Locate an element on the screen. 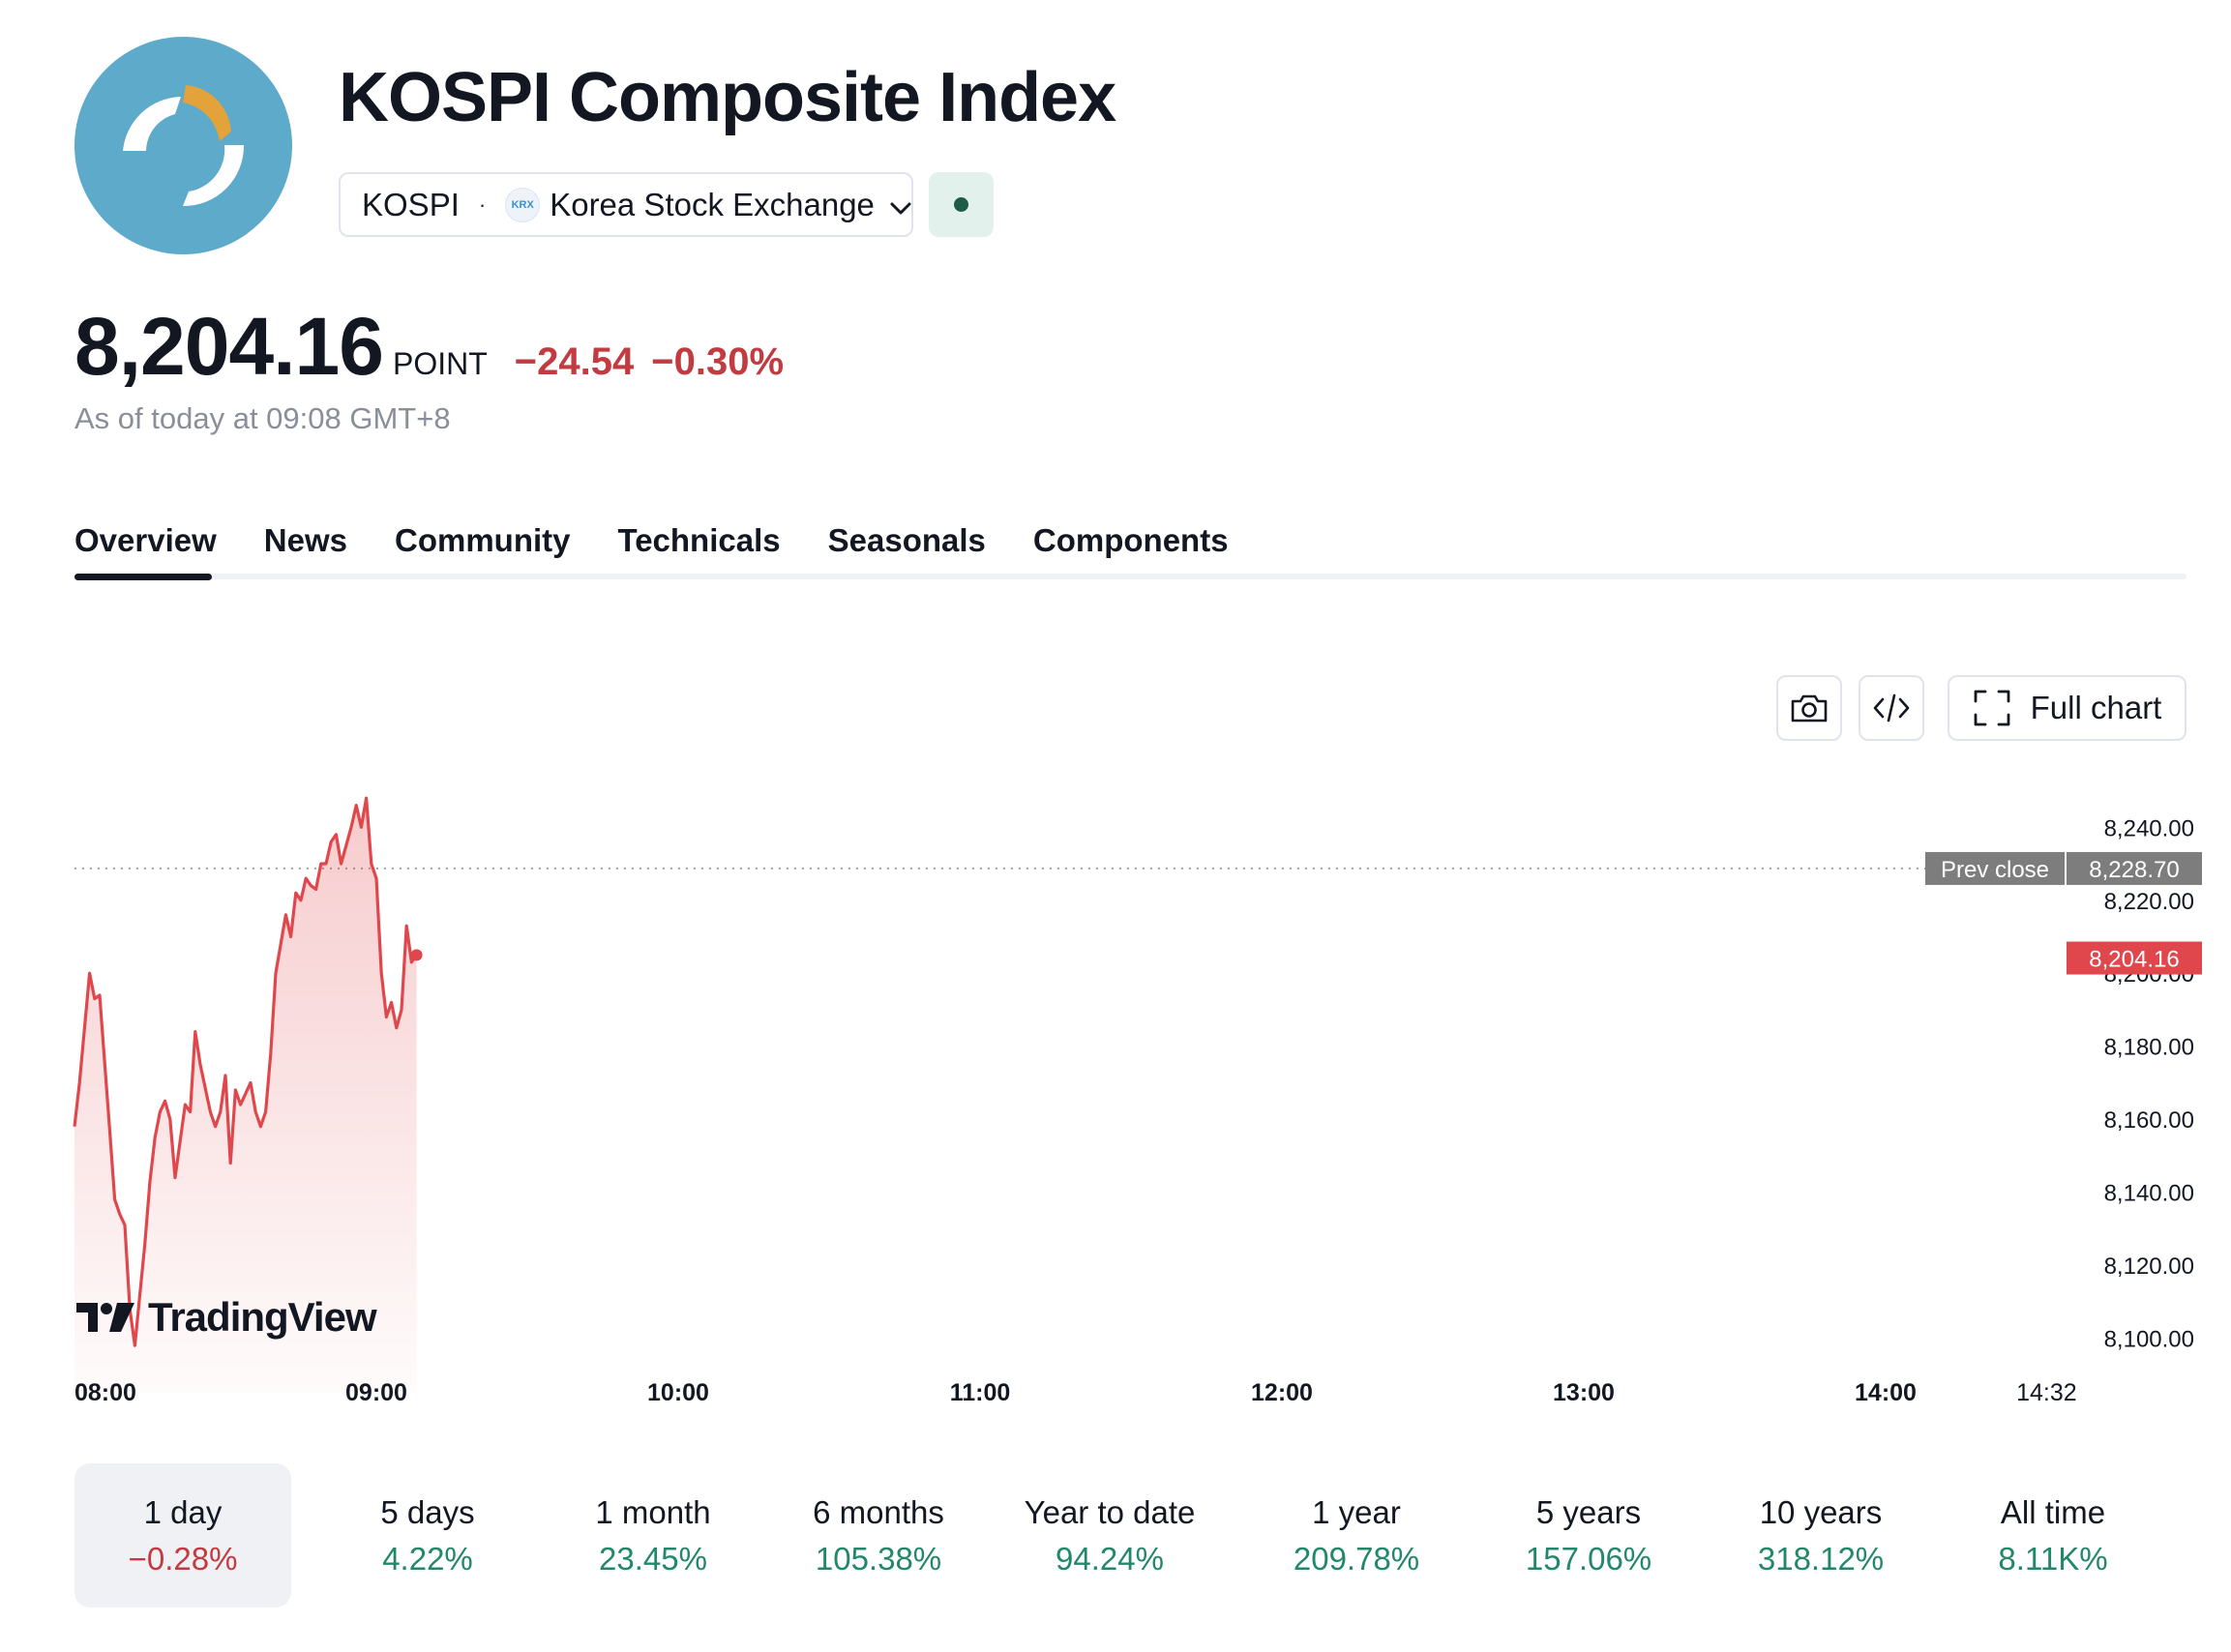 The width and height of the screenshot is (2231, 1652). price-change-percent: −0.30% is located at coordinates (718, 361).